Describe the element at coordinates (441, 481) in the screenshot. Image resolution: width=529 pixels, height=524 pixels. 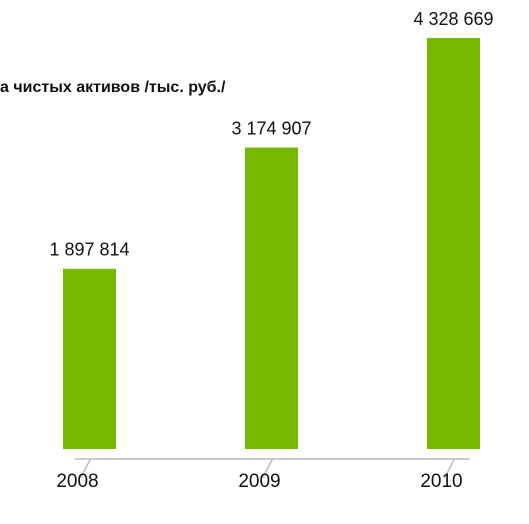
I see `x-tick-label: 2010` at that location.